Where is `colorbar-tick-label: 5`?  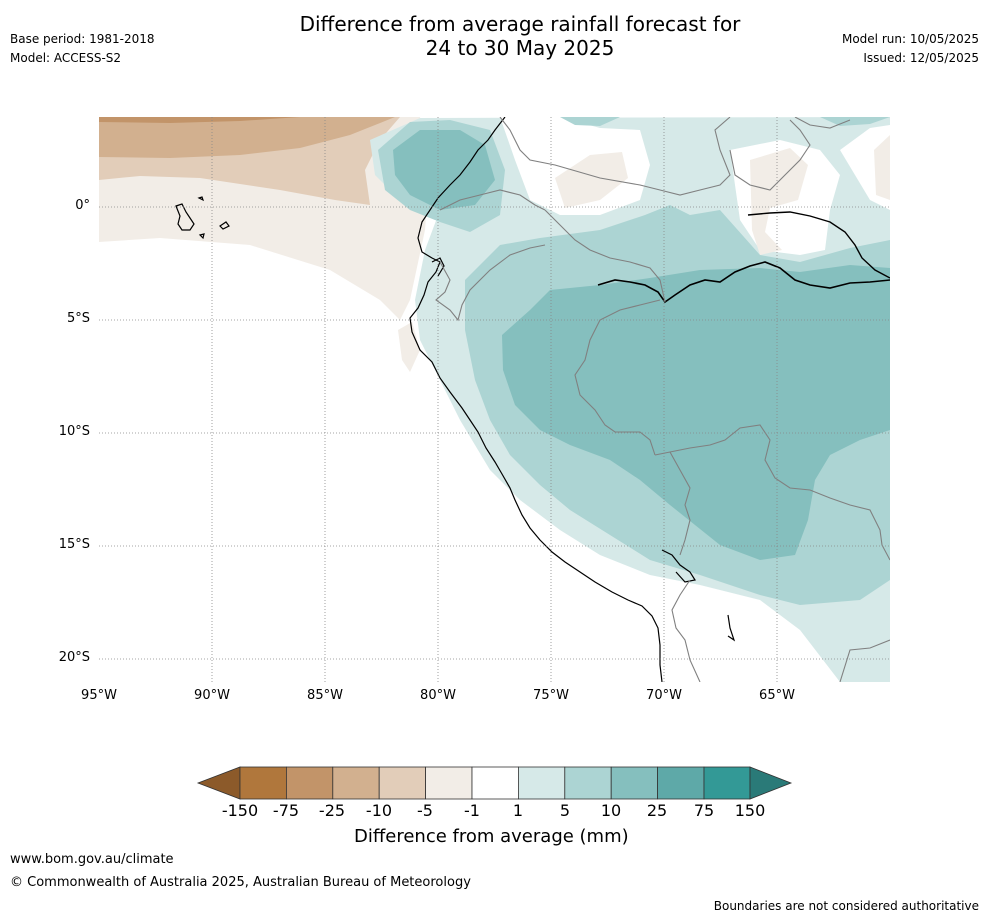
colorbar-tick-label: 5 is located at coordinates (565, 810).